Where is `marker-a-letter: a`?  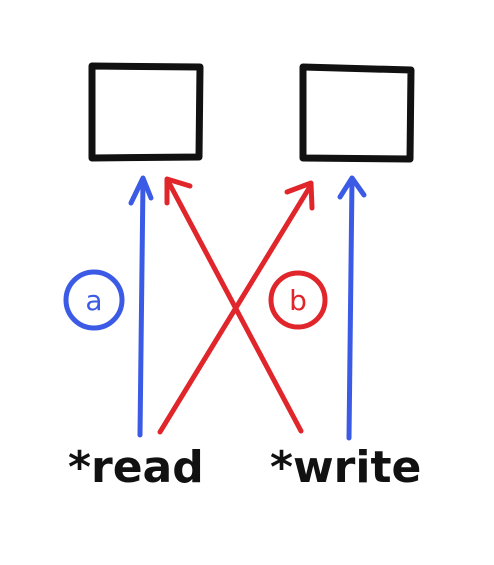 marker-a-letter: a is located at coordinates (93, 300).